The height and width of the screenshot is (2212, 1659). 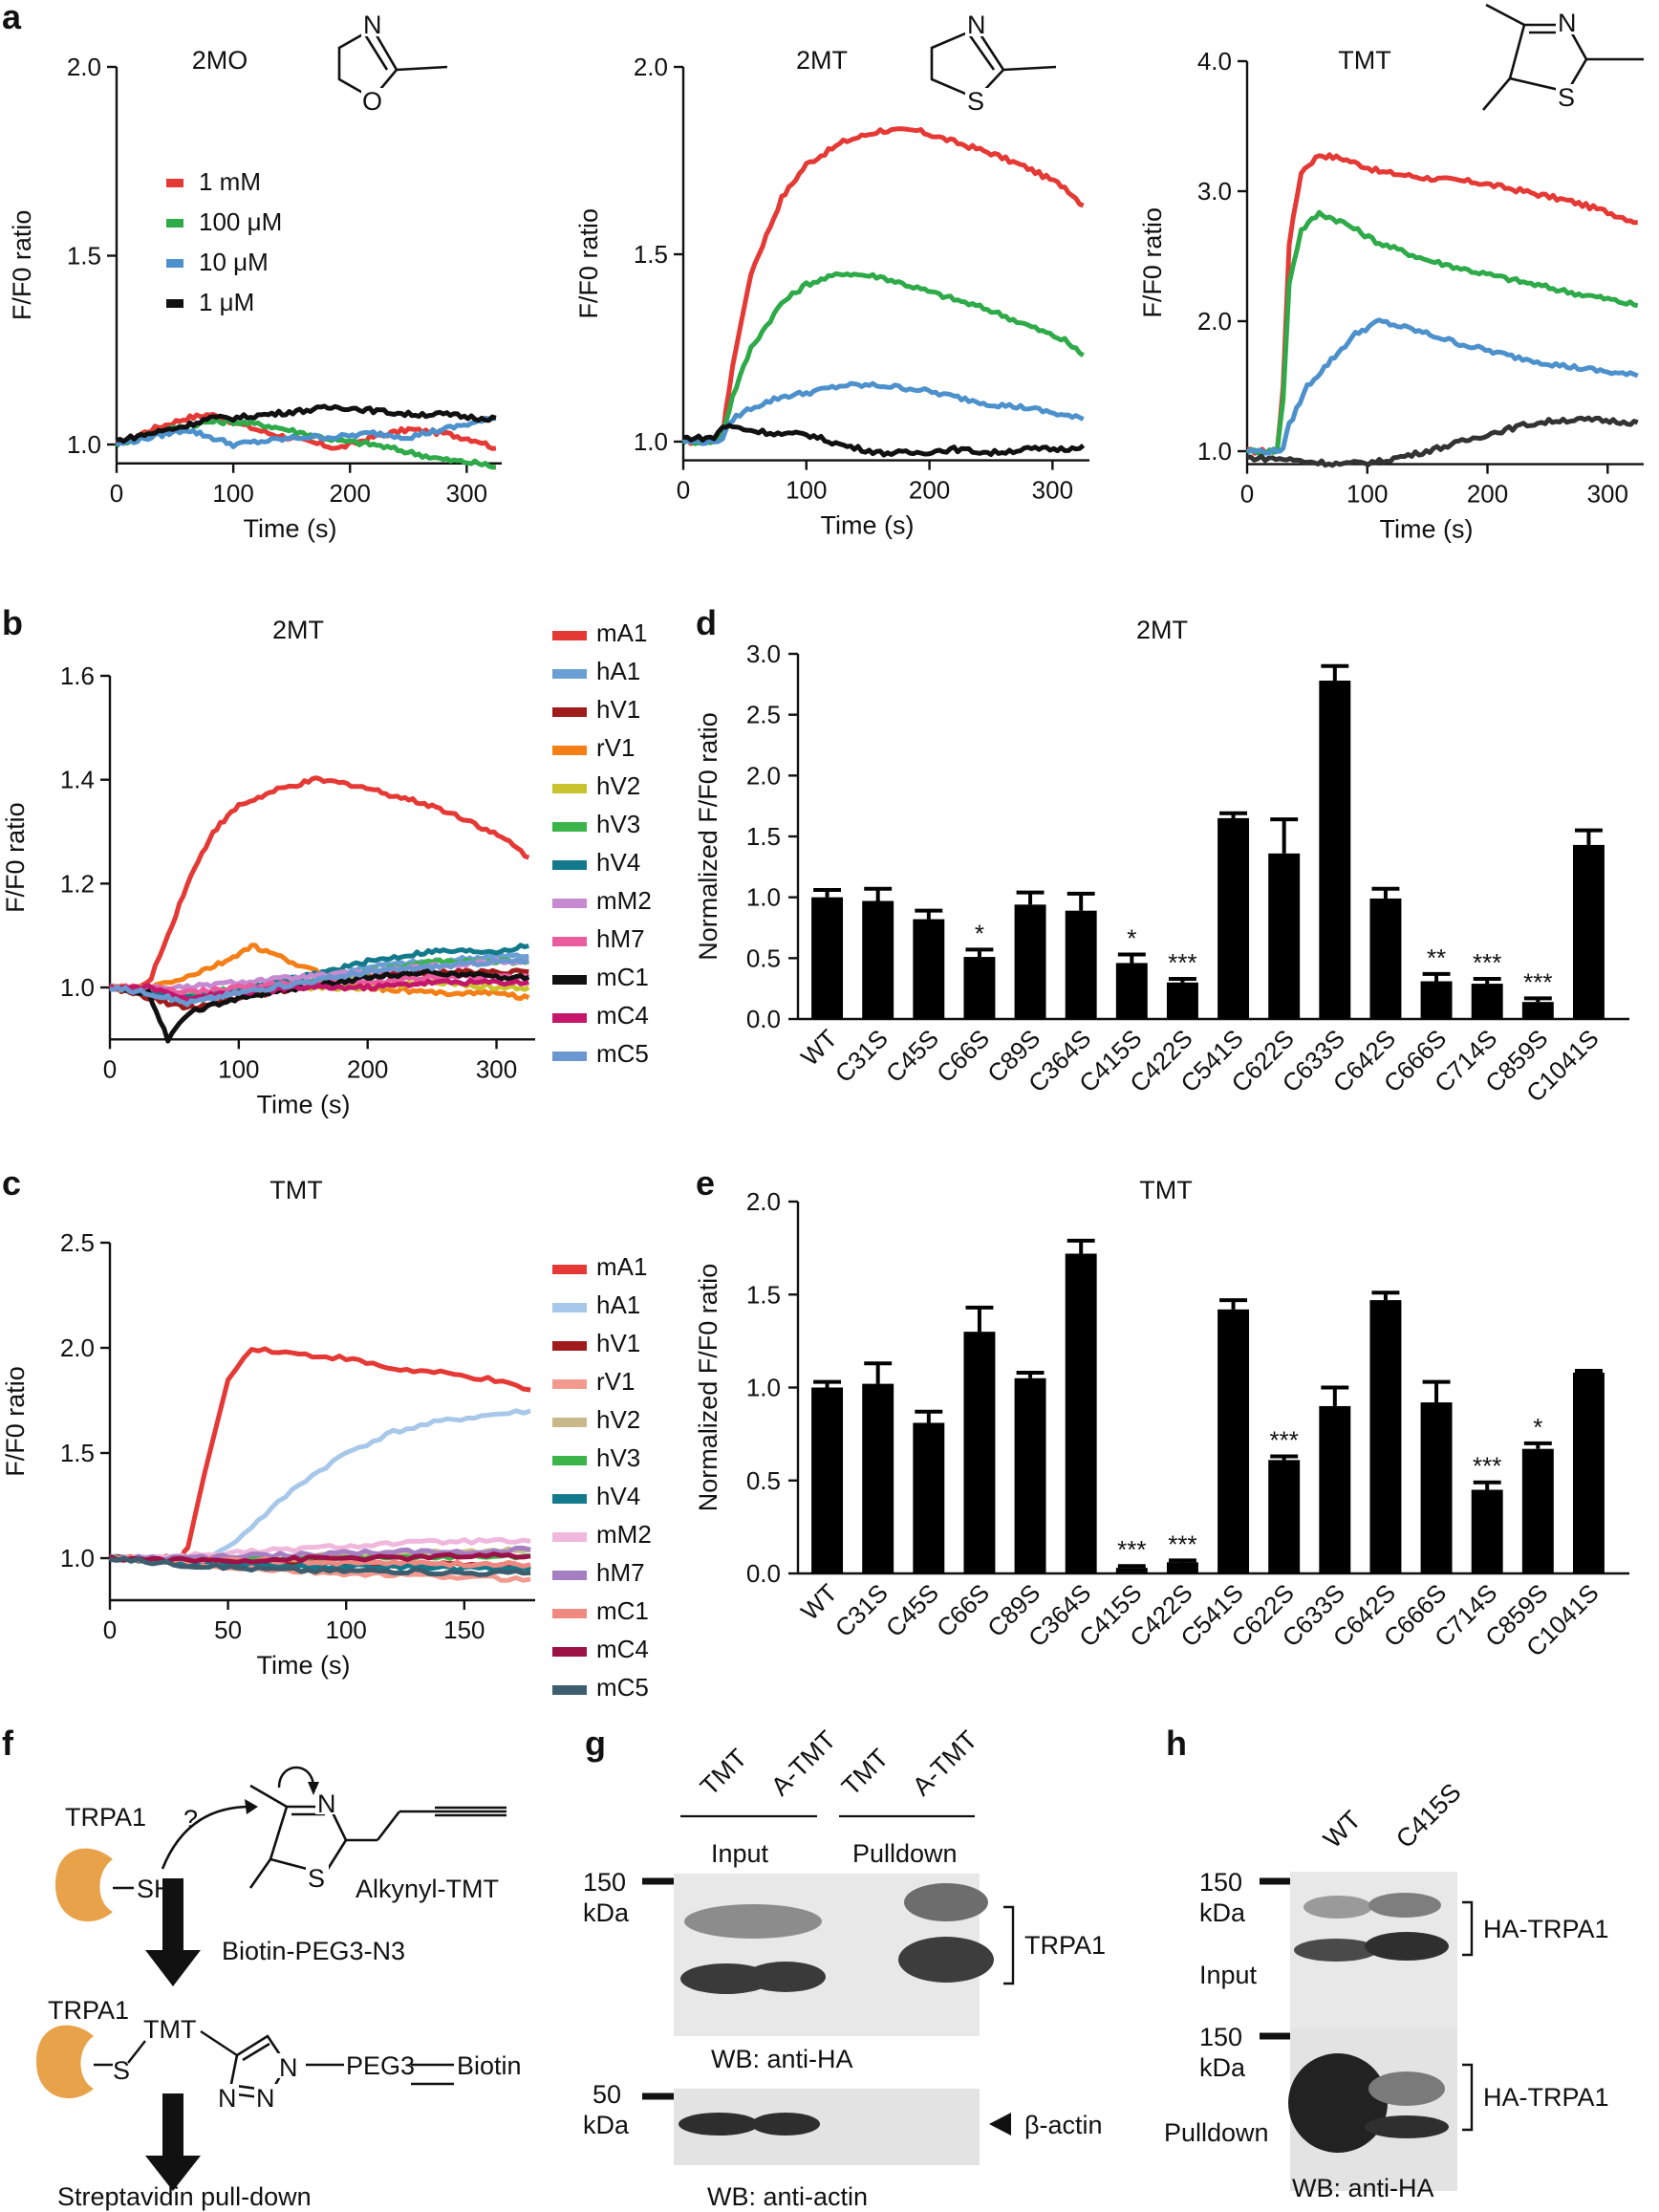 What do you see at coordinates (490, 2065) in the screenshot?
I see `biotin-label: Biotin` at bounding box center [490, 2065].